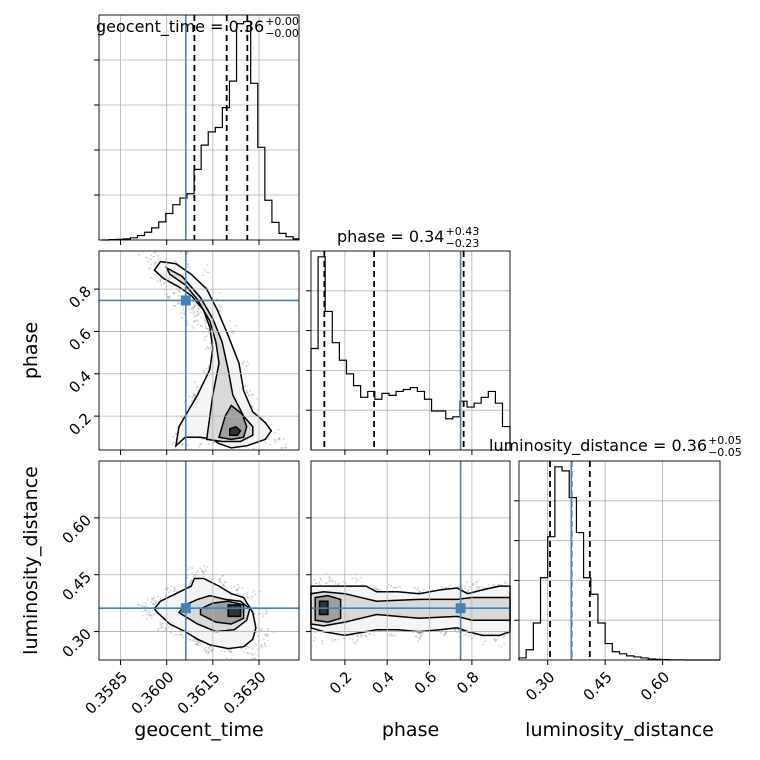 Image resolution: width=760 pixels, height=760 pixels. I want to click on panel-title-geocent_time: geocent_time = 0.36 +0.00−0.00, so click(197, 27).